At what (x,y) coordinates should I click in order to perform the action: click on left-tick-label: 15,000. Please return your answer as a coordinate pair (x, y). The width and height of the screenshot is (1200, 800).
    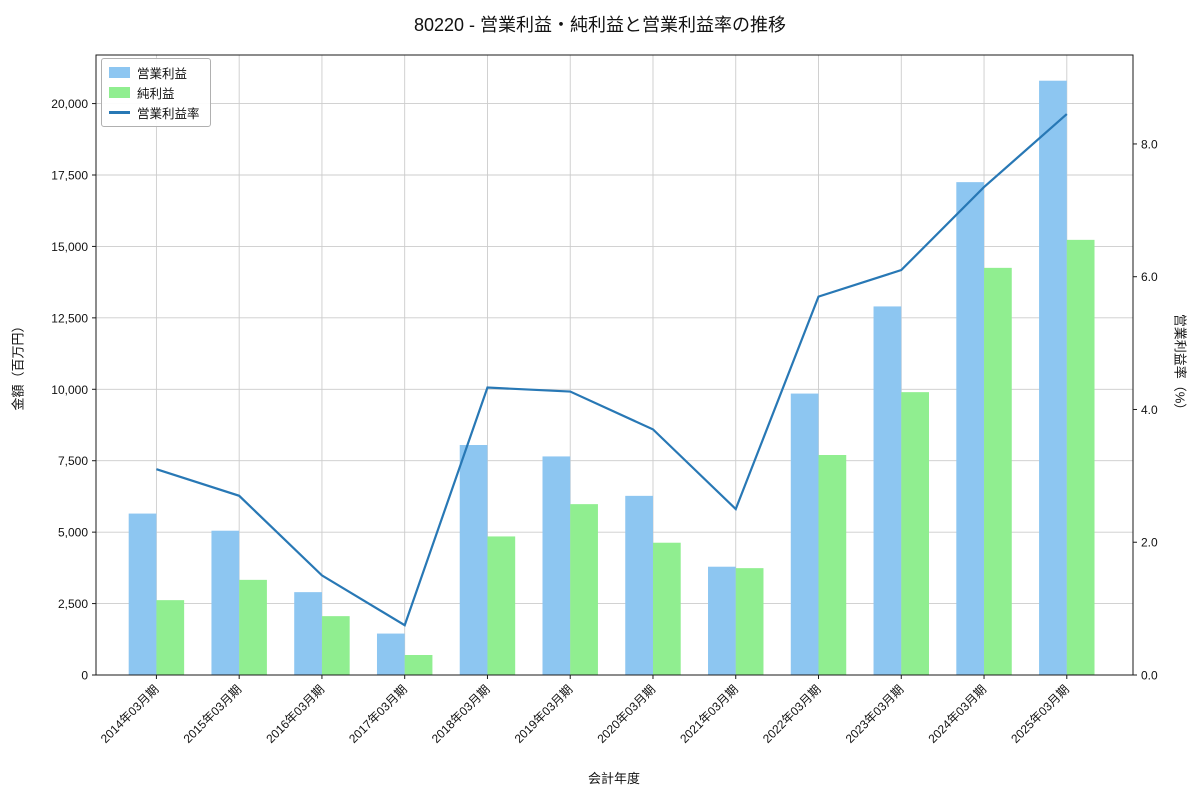
    Looking at the image, I should click on (69, 247).